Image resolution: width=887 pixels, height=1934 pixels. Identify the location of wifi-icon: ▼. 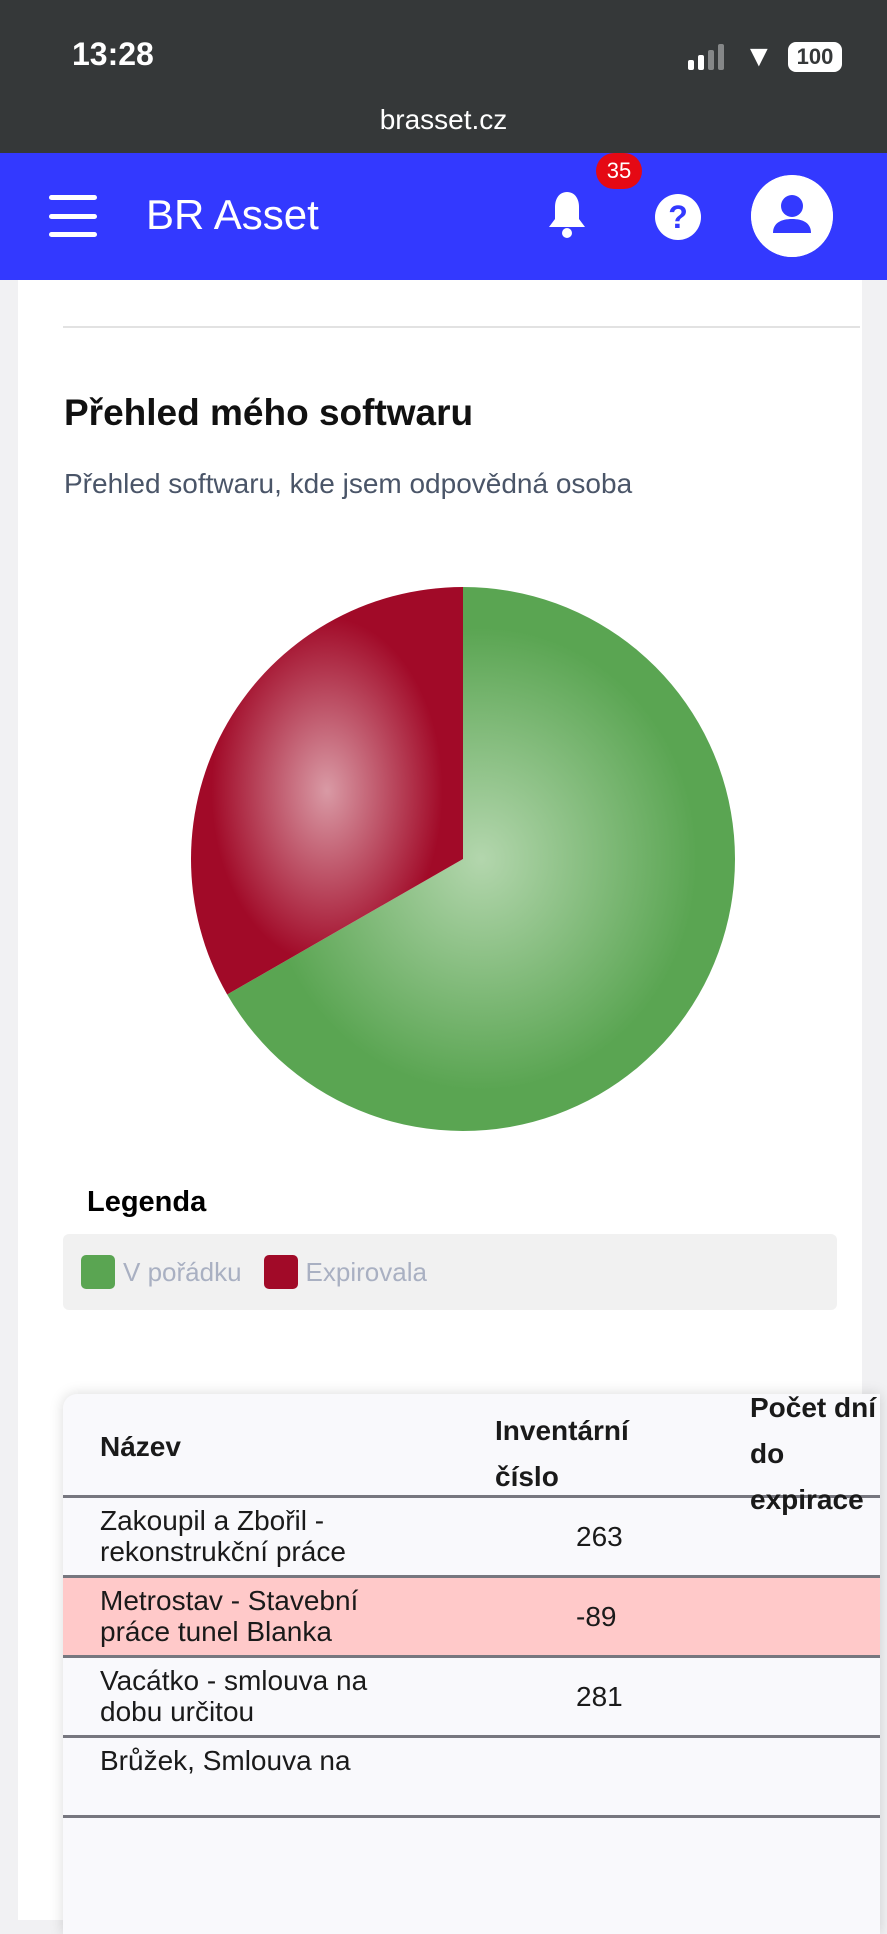
(759, 56).